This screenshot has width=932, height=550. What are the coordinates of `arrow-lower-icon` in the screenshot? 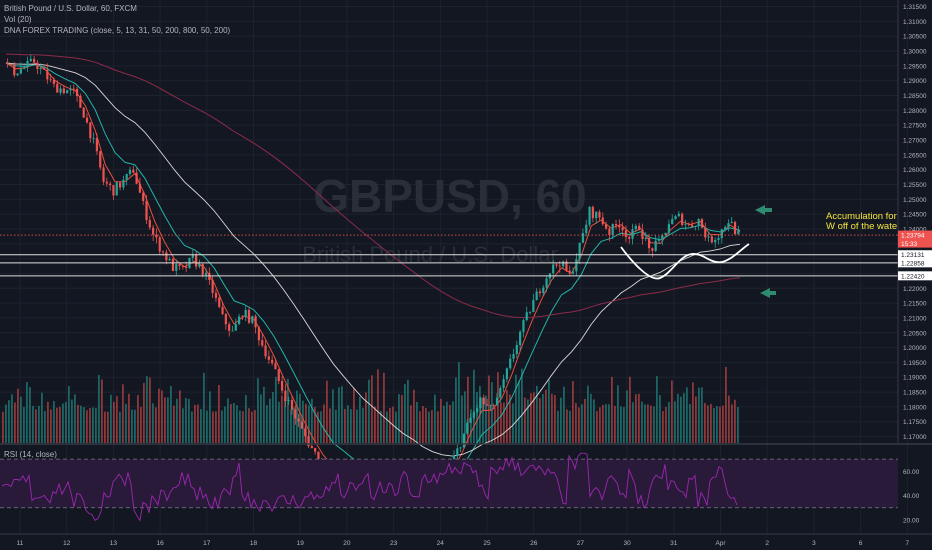 It's located at (768, 293).